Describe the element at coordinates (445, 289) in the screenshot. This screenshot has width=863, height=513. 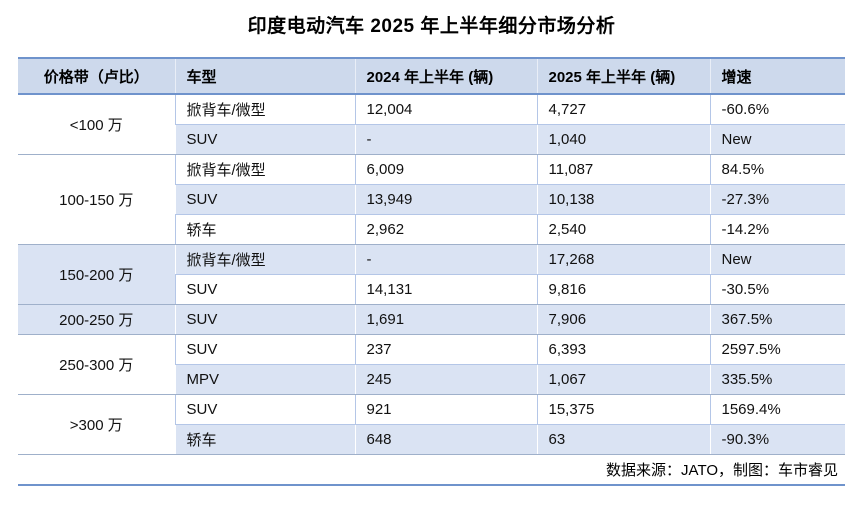
I see `h1-2024-value-cell: 14,131` at that location.